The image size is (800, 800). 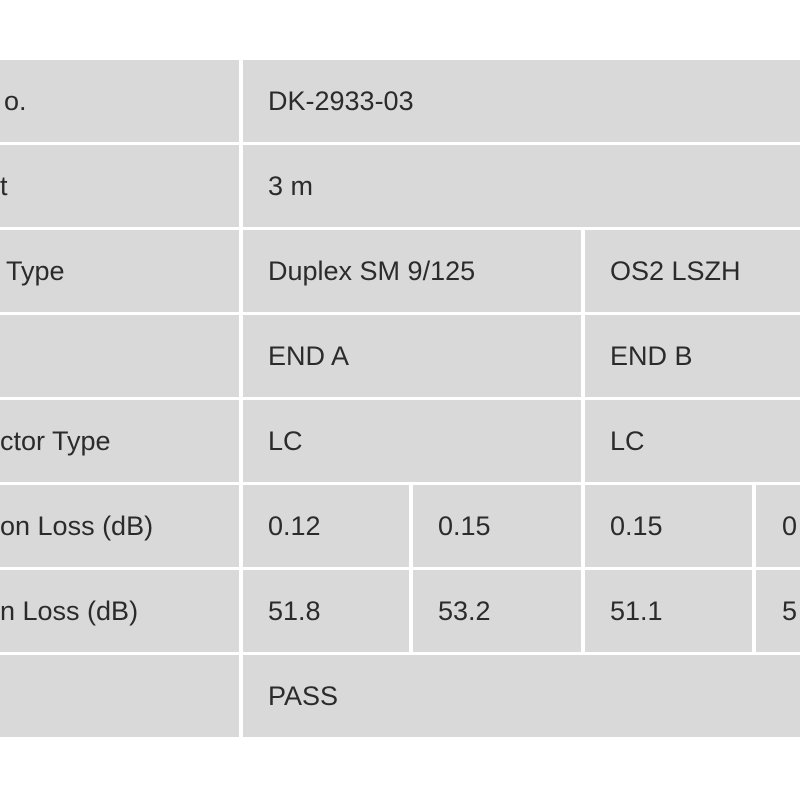 What do you see at coordinates (294, 610) in the screenshot?
I see `cell-text: 51.8` at bounding box center [294, 610].